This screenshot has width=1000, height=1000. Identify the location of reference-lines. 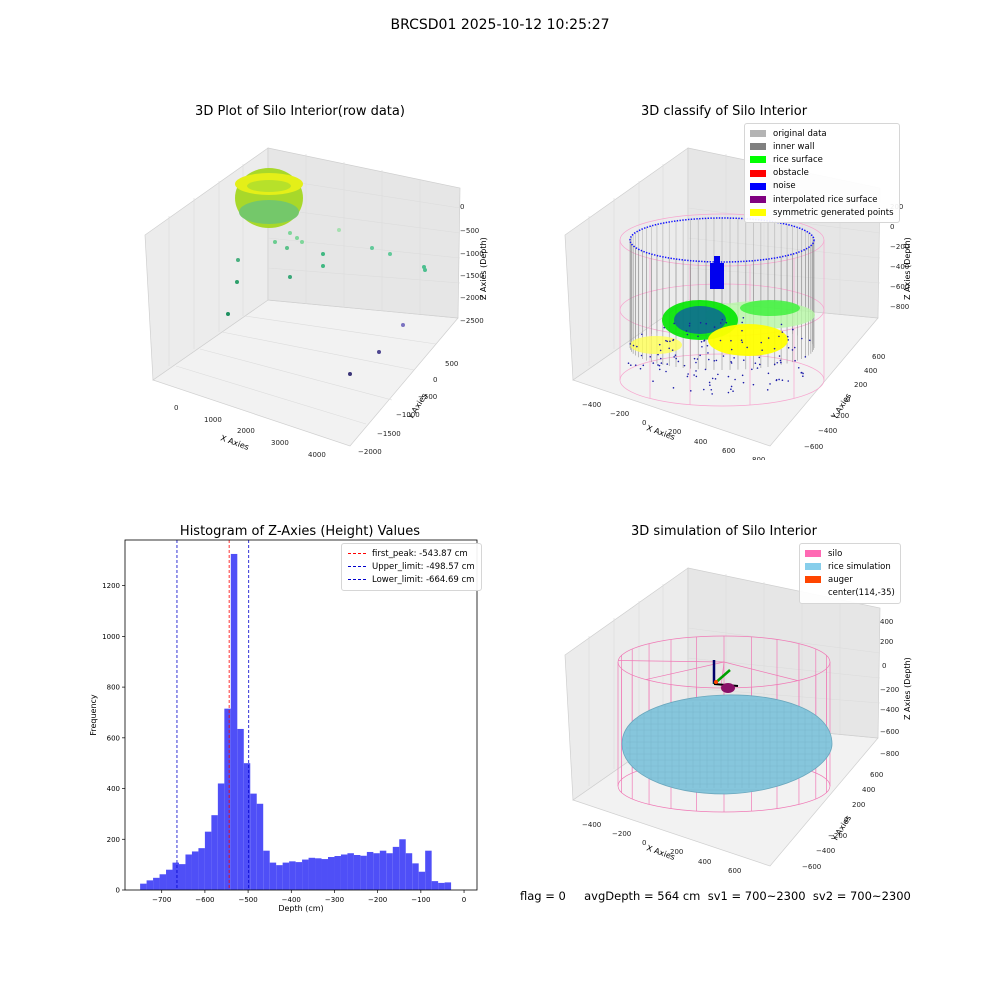
(213, 715).